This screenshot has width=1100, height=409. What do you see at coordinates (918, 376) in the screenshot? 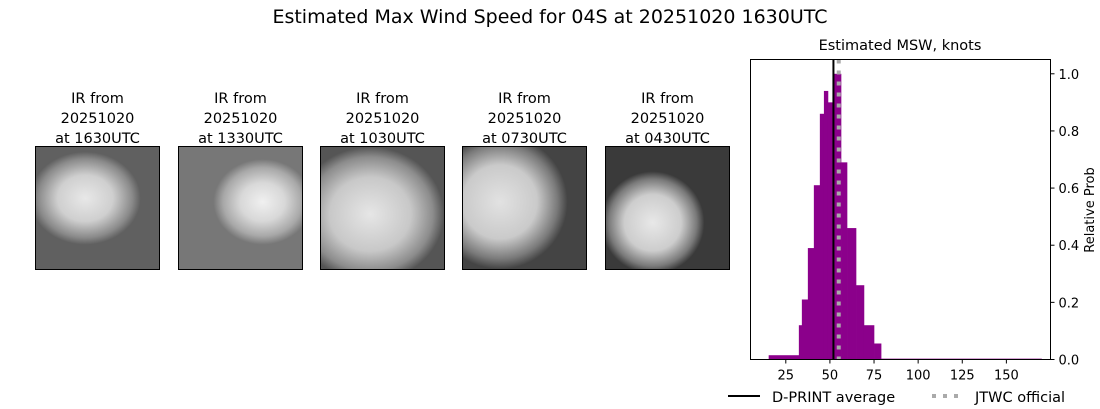
I see `x-tick-label: 100` at bounding box center [918, 376].